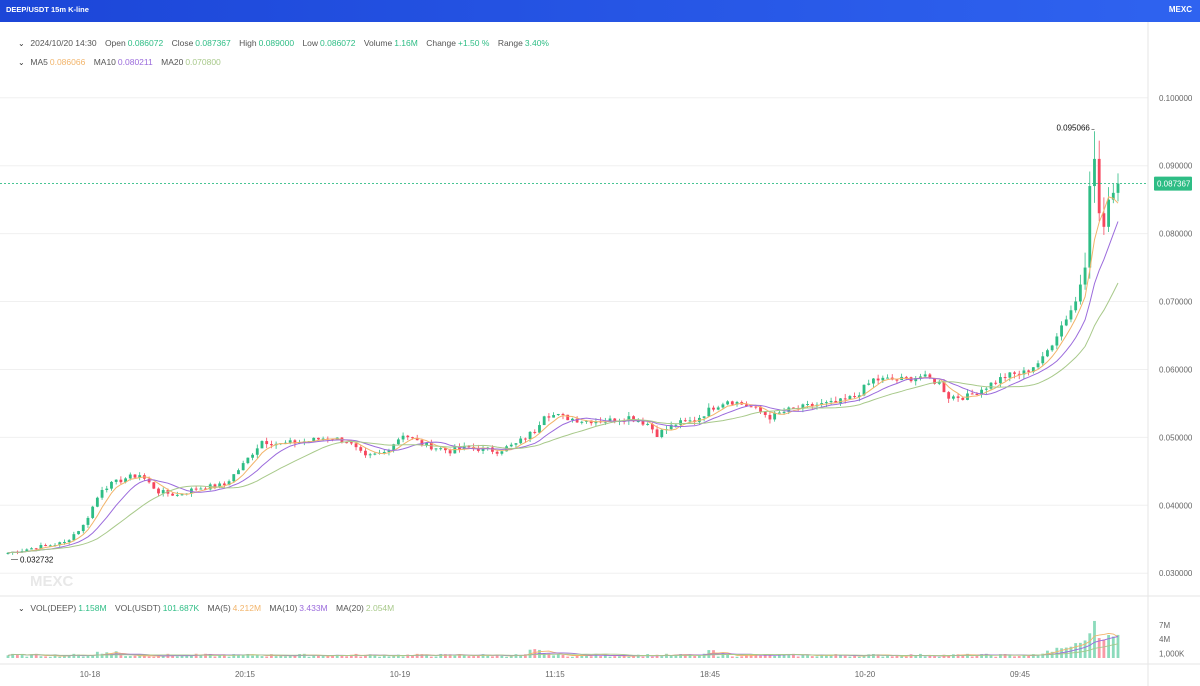  I want to click on change-label: Change, so click(441, 43).